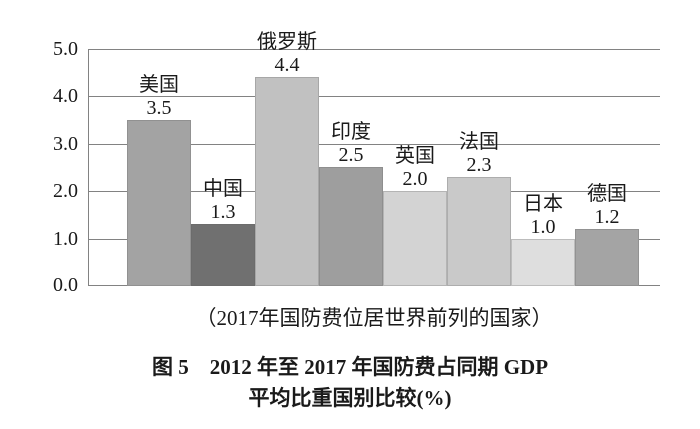 The height and width of the screenshot is (429, 700). What do you see at coordinates (607, 217) in the screenshot?
I see `bar-value-label: 1.2` at bounding box center [607, 217].